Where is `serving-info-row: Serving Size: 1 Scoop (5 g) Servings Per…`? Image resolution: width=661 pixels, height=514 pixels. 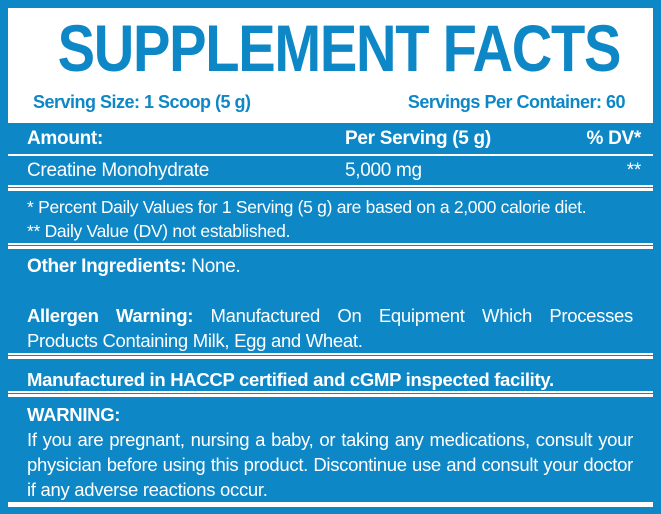 serving-info-row: Serving Size: 1 Scoop (5 g) Servings Per… is located at coordinates (329, 102).